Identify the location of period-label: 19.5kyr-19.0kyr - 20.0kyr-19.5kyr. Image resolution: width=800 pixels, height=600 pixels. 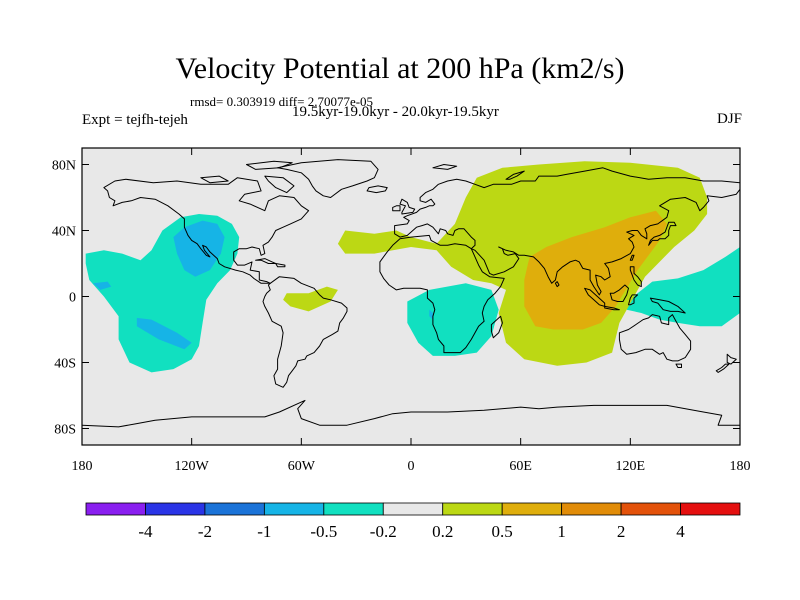
(395, 112).